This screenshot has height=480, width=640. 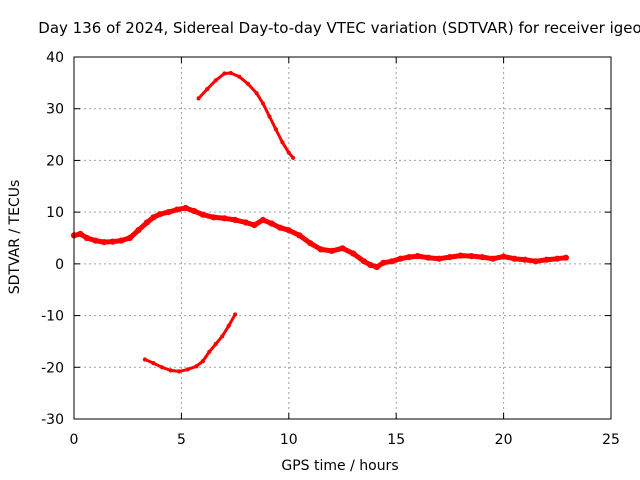 I want to click on x-tick-label: 15, so click(x=396, y=440).